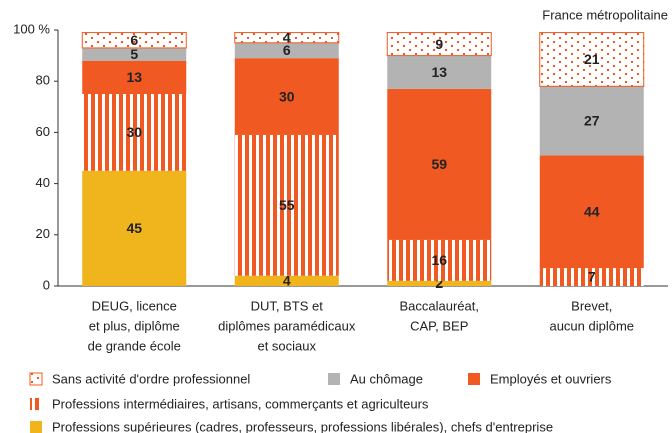  I want to click on data-label: 9, so click(439, 44).